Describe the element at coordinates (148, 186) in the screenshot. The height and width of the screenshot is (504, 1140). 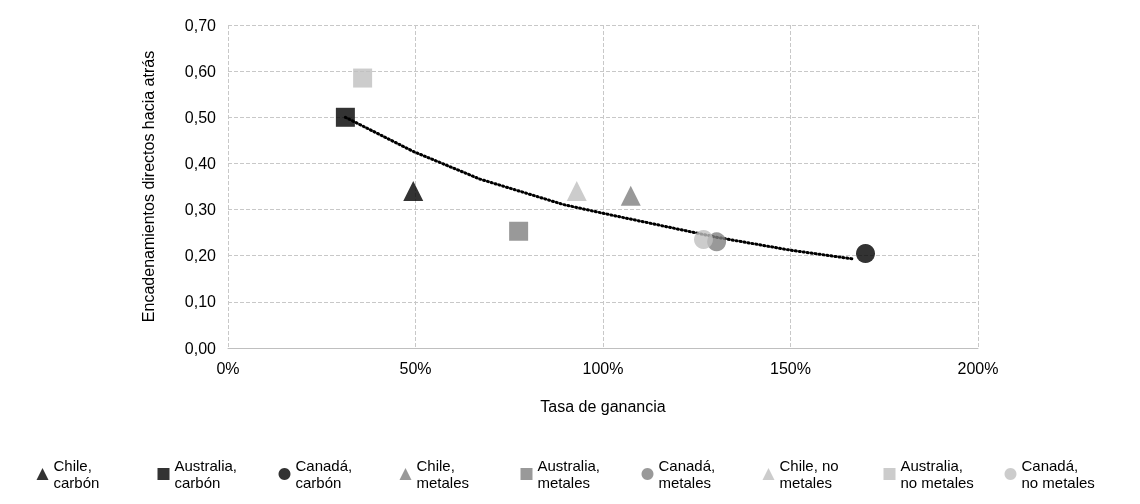
I see `y-axis-title: Encadenamientos directos hacia atrás` at that location.